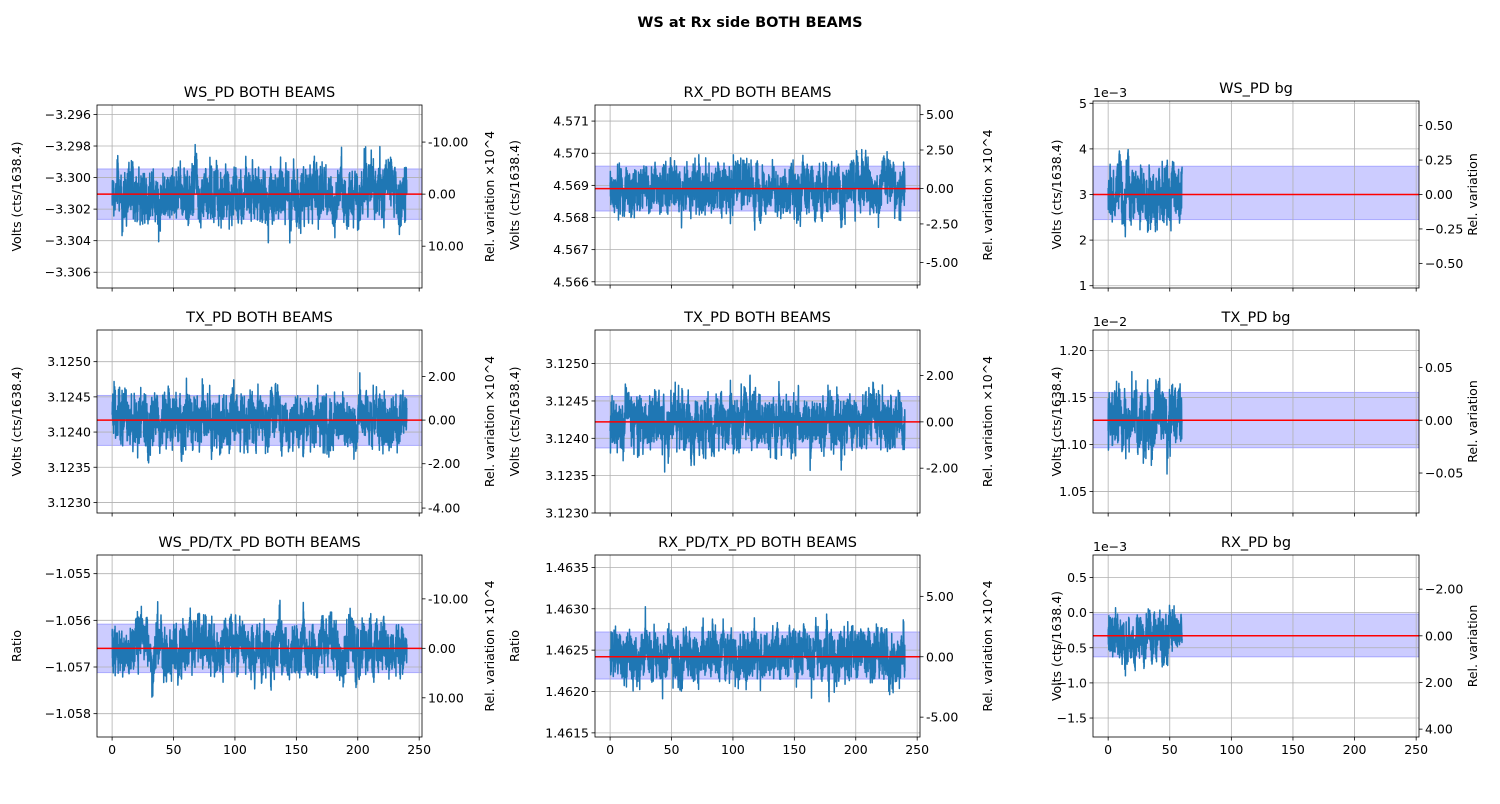  I want to click on y-tick-label: 3.1230, so click(69, 502).